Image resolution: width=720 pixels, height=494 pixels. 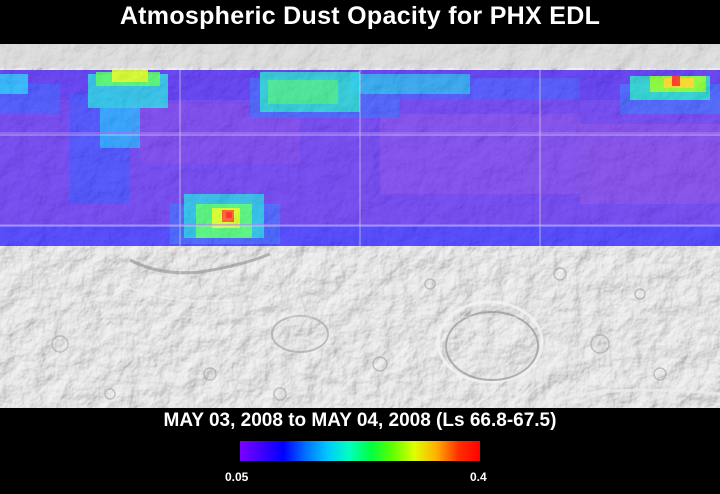 I want to click on colorbar-min-label: 0.05, so click(x=237, y=477).